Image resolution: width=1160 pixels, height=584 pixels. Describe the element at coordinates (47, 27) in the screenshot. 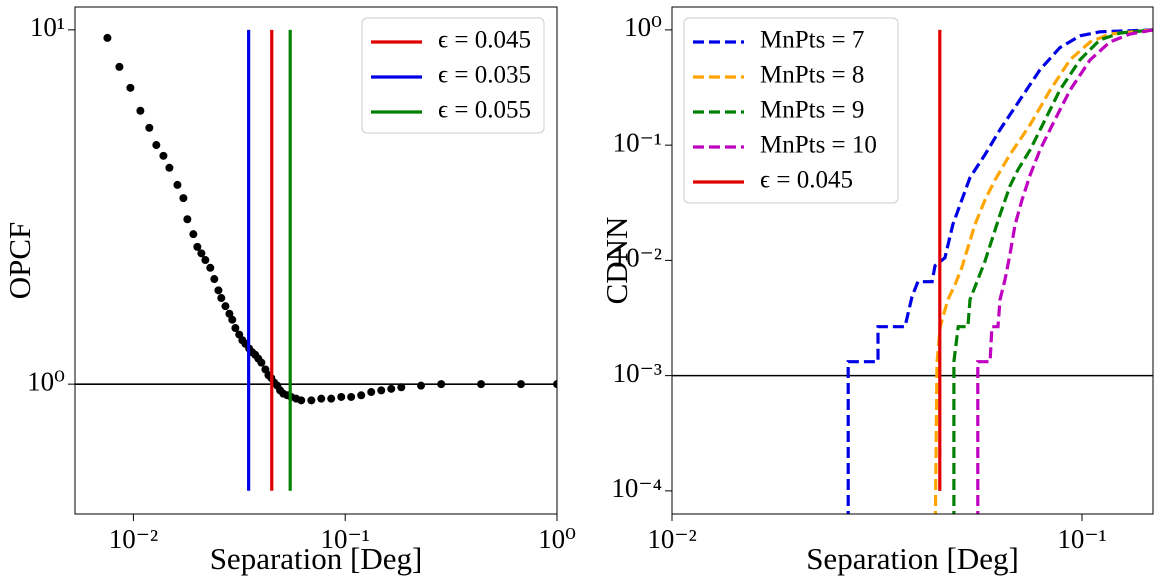

I see `y-tick-label: 10¹` at that location.